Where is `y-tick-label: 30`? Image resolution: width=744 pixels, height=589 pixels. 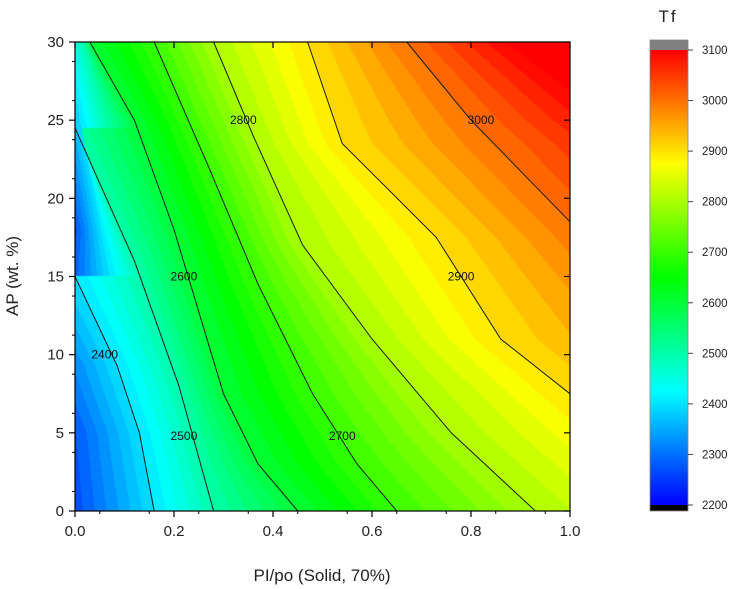
y-tick-label: 30 is located at coordinates (55, 42).